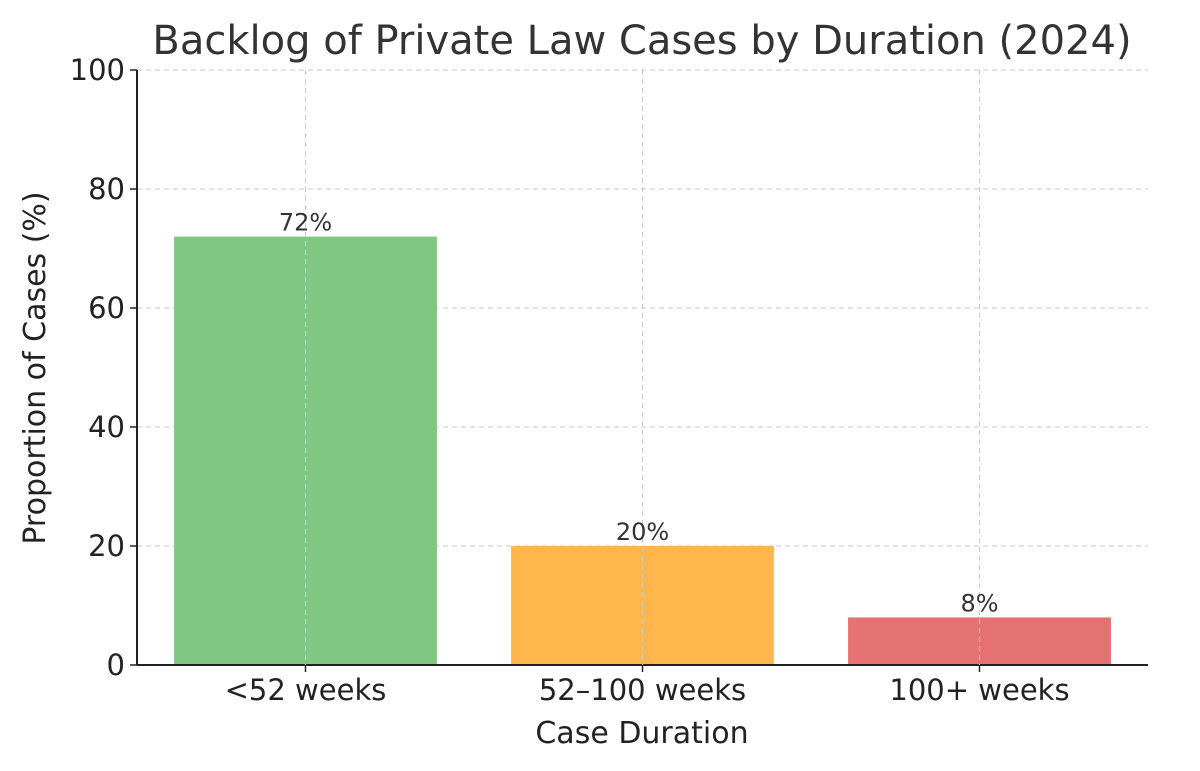 Image resolution: width=1200 pixels, height=771 pixels. I want to click on y-tick-label-3: 60, so click(106, 308).